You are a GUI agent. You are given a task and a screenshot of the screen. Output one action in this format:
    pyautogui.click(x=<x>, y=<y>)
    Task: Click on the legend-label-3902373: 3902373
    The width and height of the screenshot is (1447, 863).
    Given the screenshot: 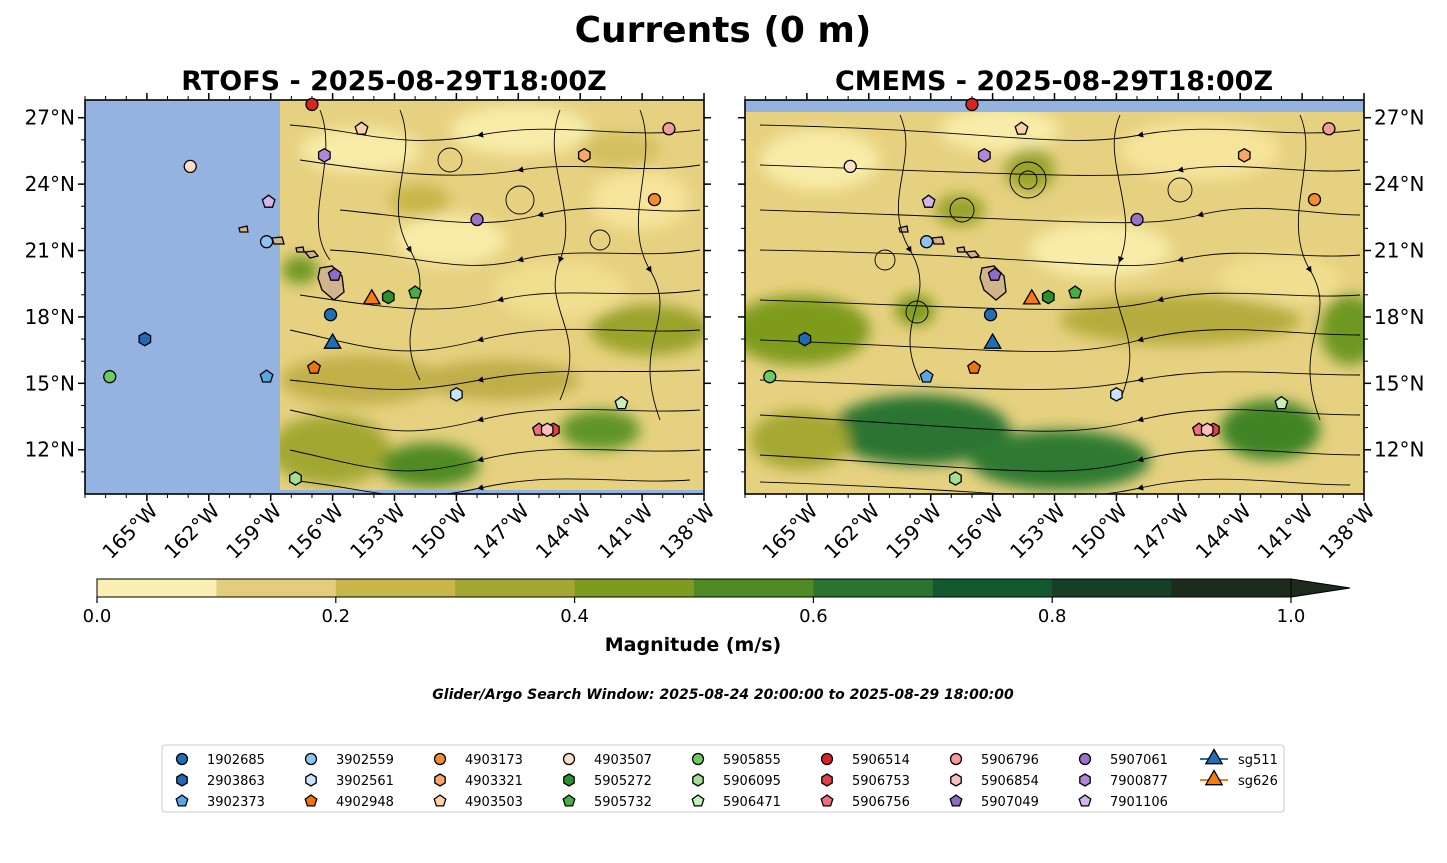 What is the action you would take?
    pyautogui.click(x=236, y=802)
    